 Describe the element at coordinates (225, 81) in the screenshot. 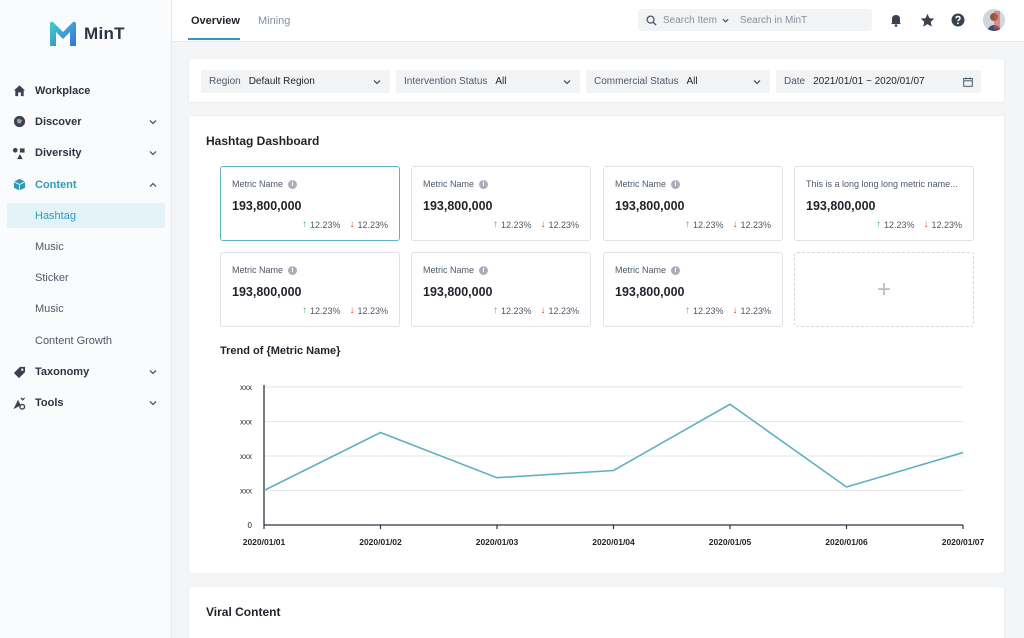

I see `filter-label: Region` at that location.